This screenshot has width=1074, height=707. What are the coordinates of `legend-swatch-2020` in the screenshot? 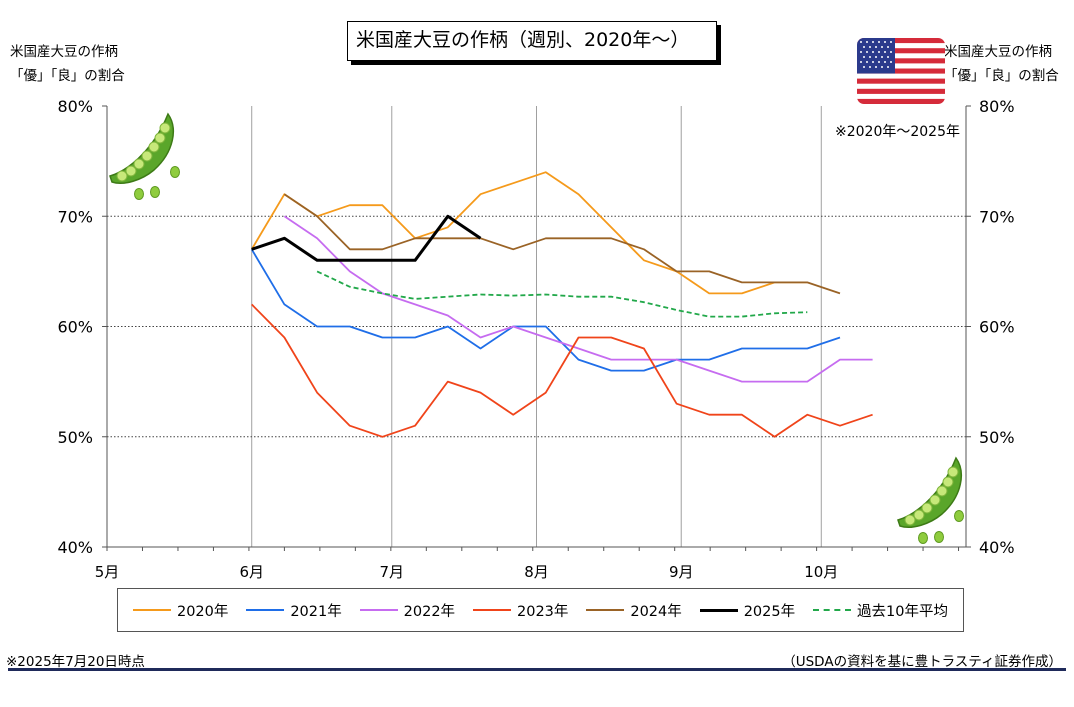 It's located at (151, 610).